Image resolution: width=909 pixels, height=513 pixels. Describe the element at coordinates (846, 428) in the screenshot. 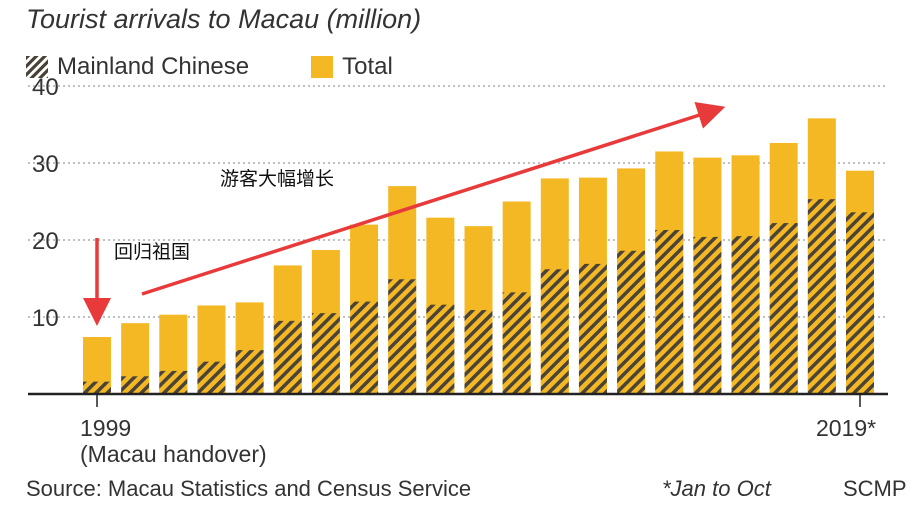

I see `x-label-2019: 2019*` at that location.